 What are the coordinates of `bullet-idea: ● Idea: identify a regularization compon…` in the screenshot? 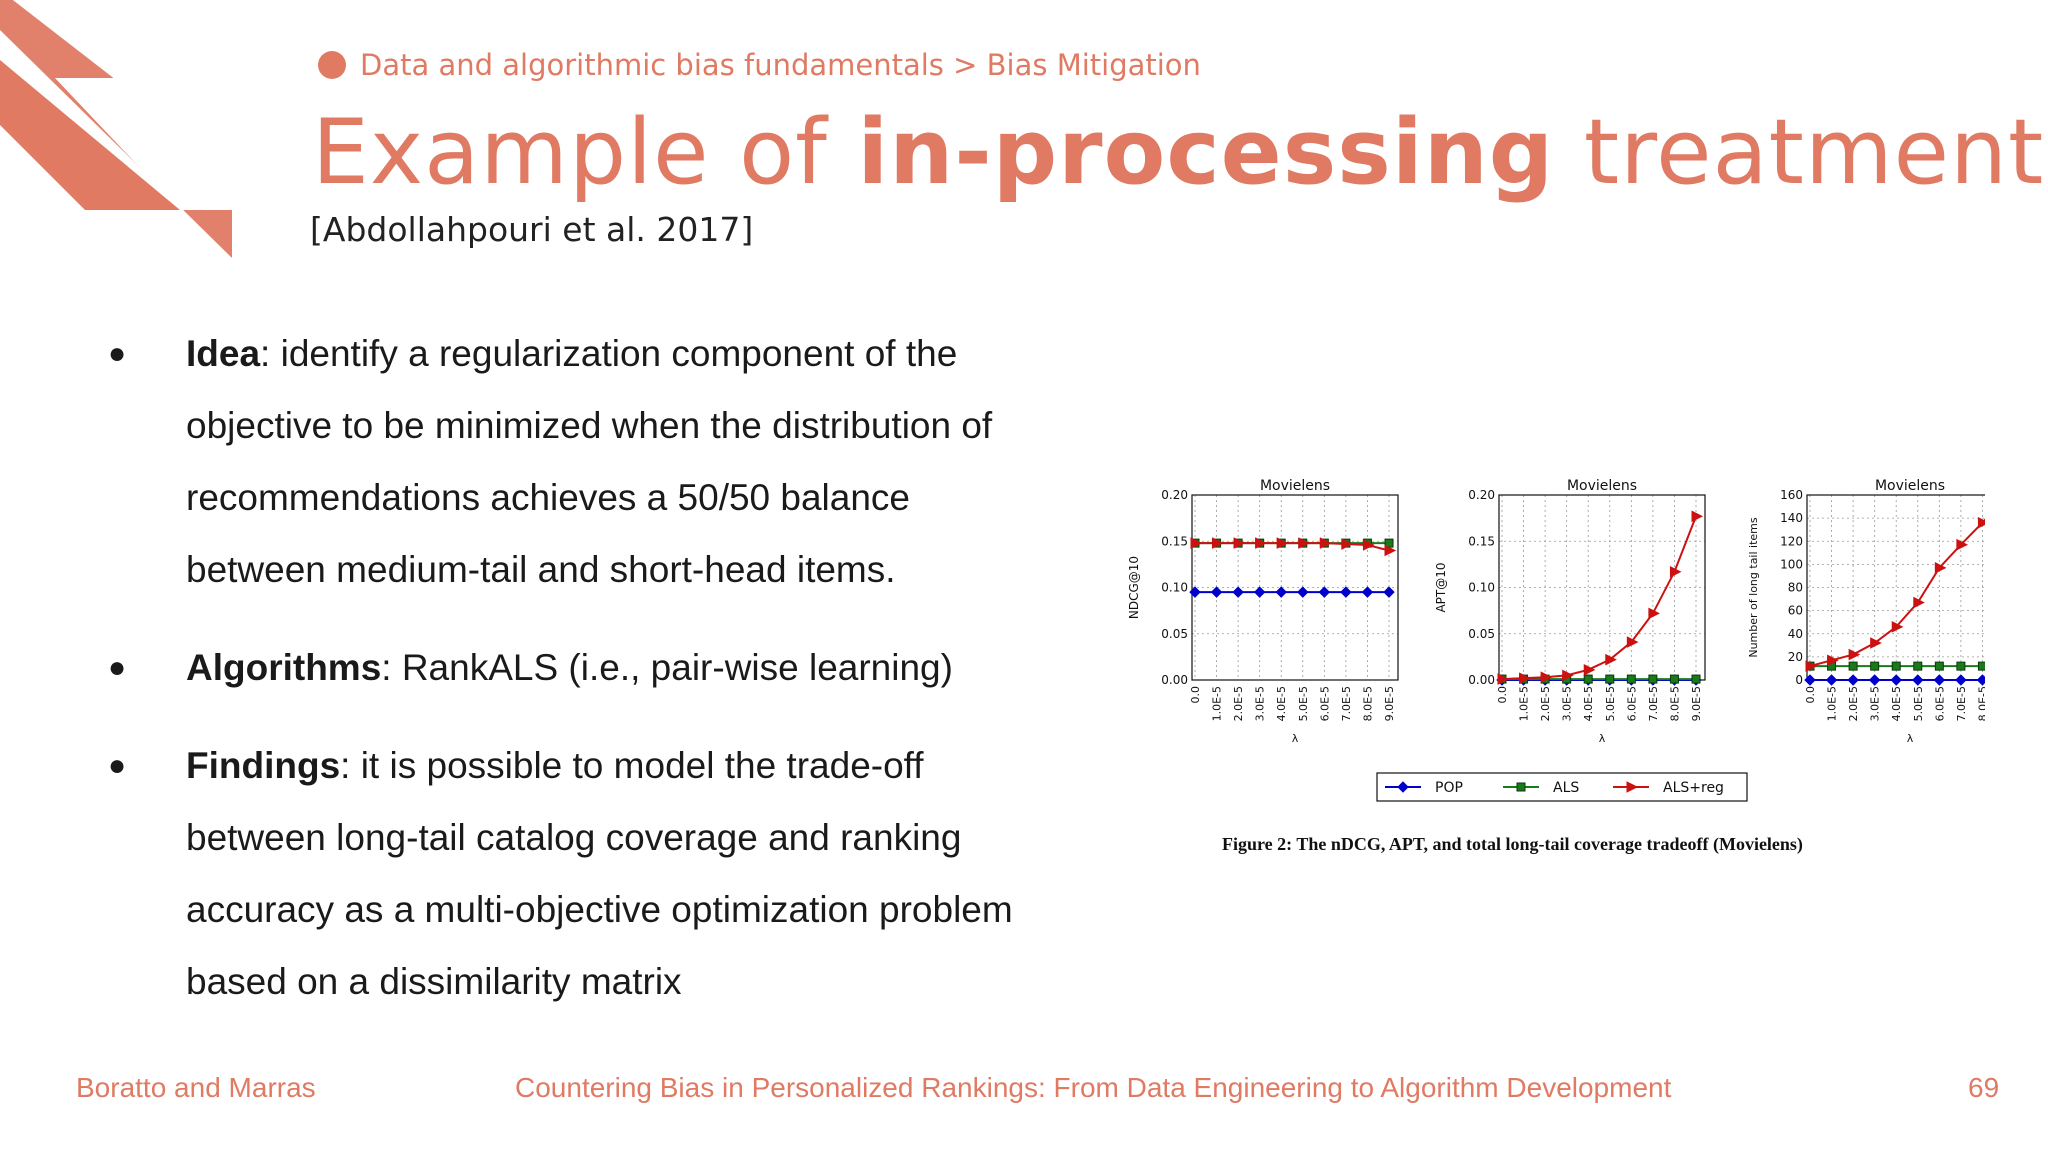 It's located at (573, 462).